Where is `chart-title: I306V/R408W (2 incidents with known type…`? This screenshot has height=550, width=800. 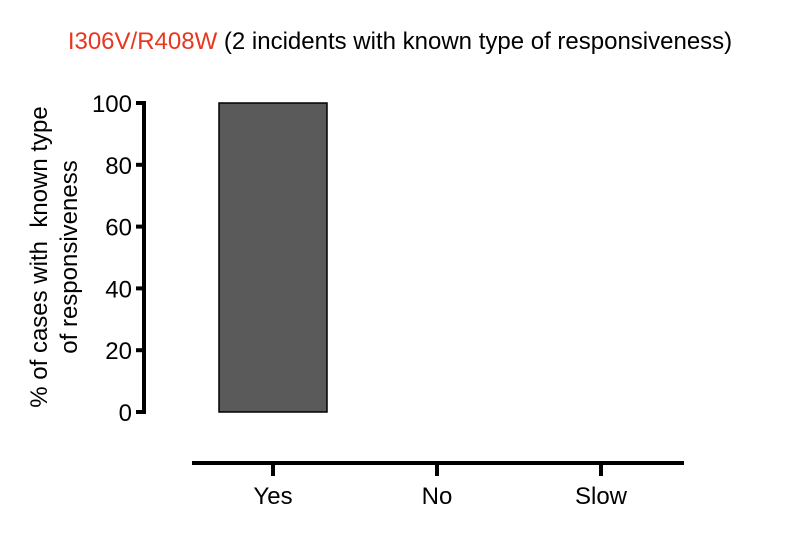 chart-title: I306V/R408W (2 incidents with known type… is located at coordinates (400, 42).